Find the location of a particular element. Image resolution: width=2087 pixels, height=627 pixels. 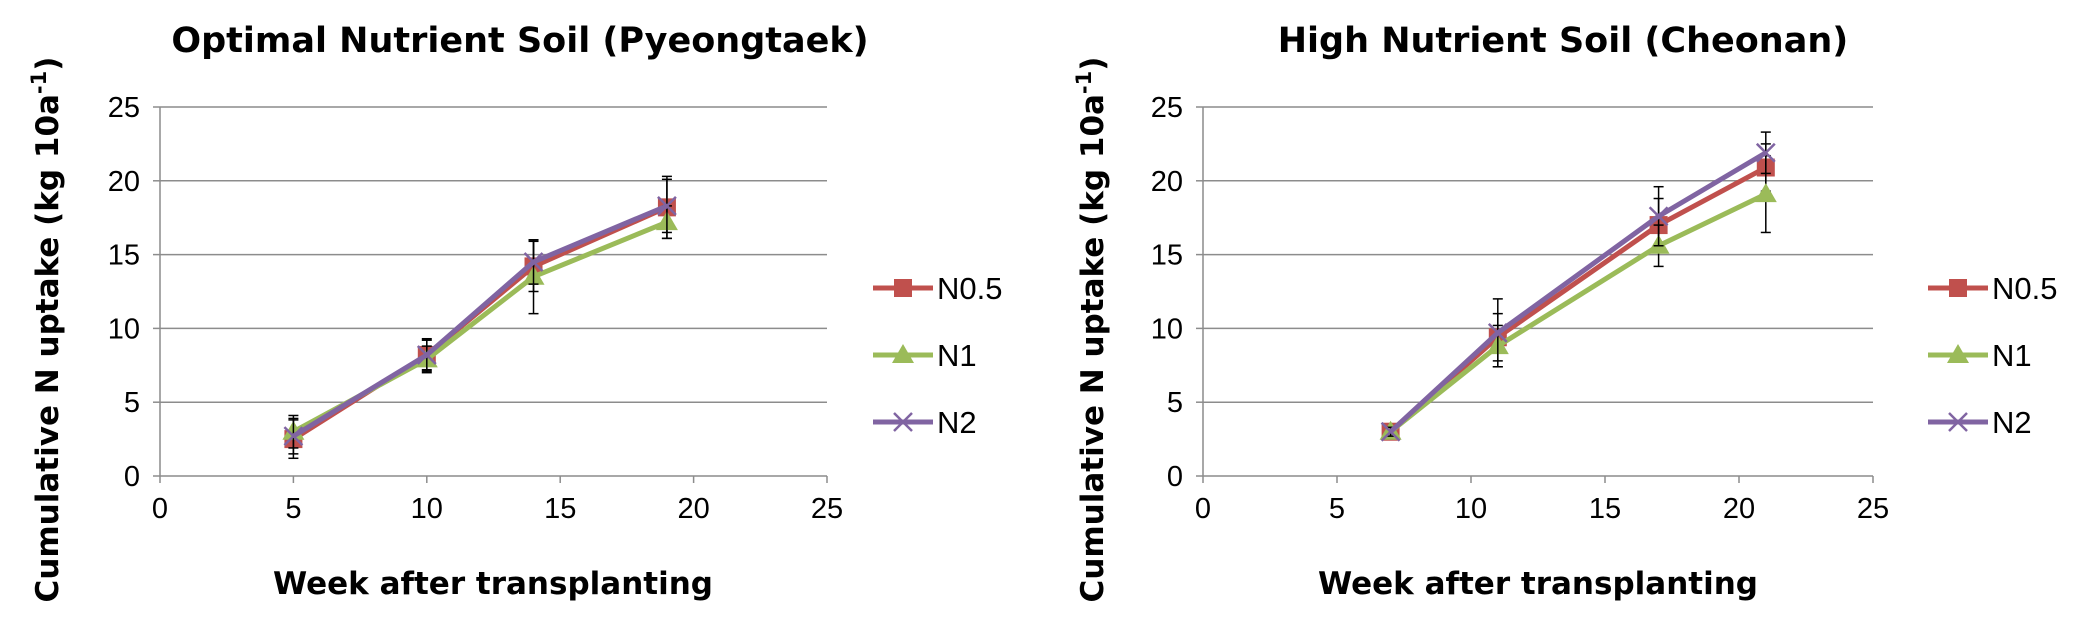

series-N0.5 is located at coordinates (1578, 292).